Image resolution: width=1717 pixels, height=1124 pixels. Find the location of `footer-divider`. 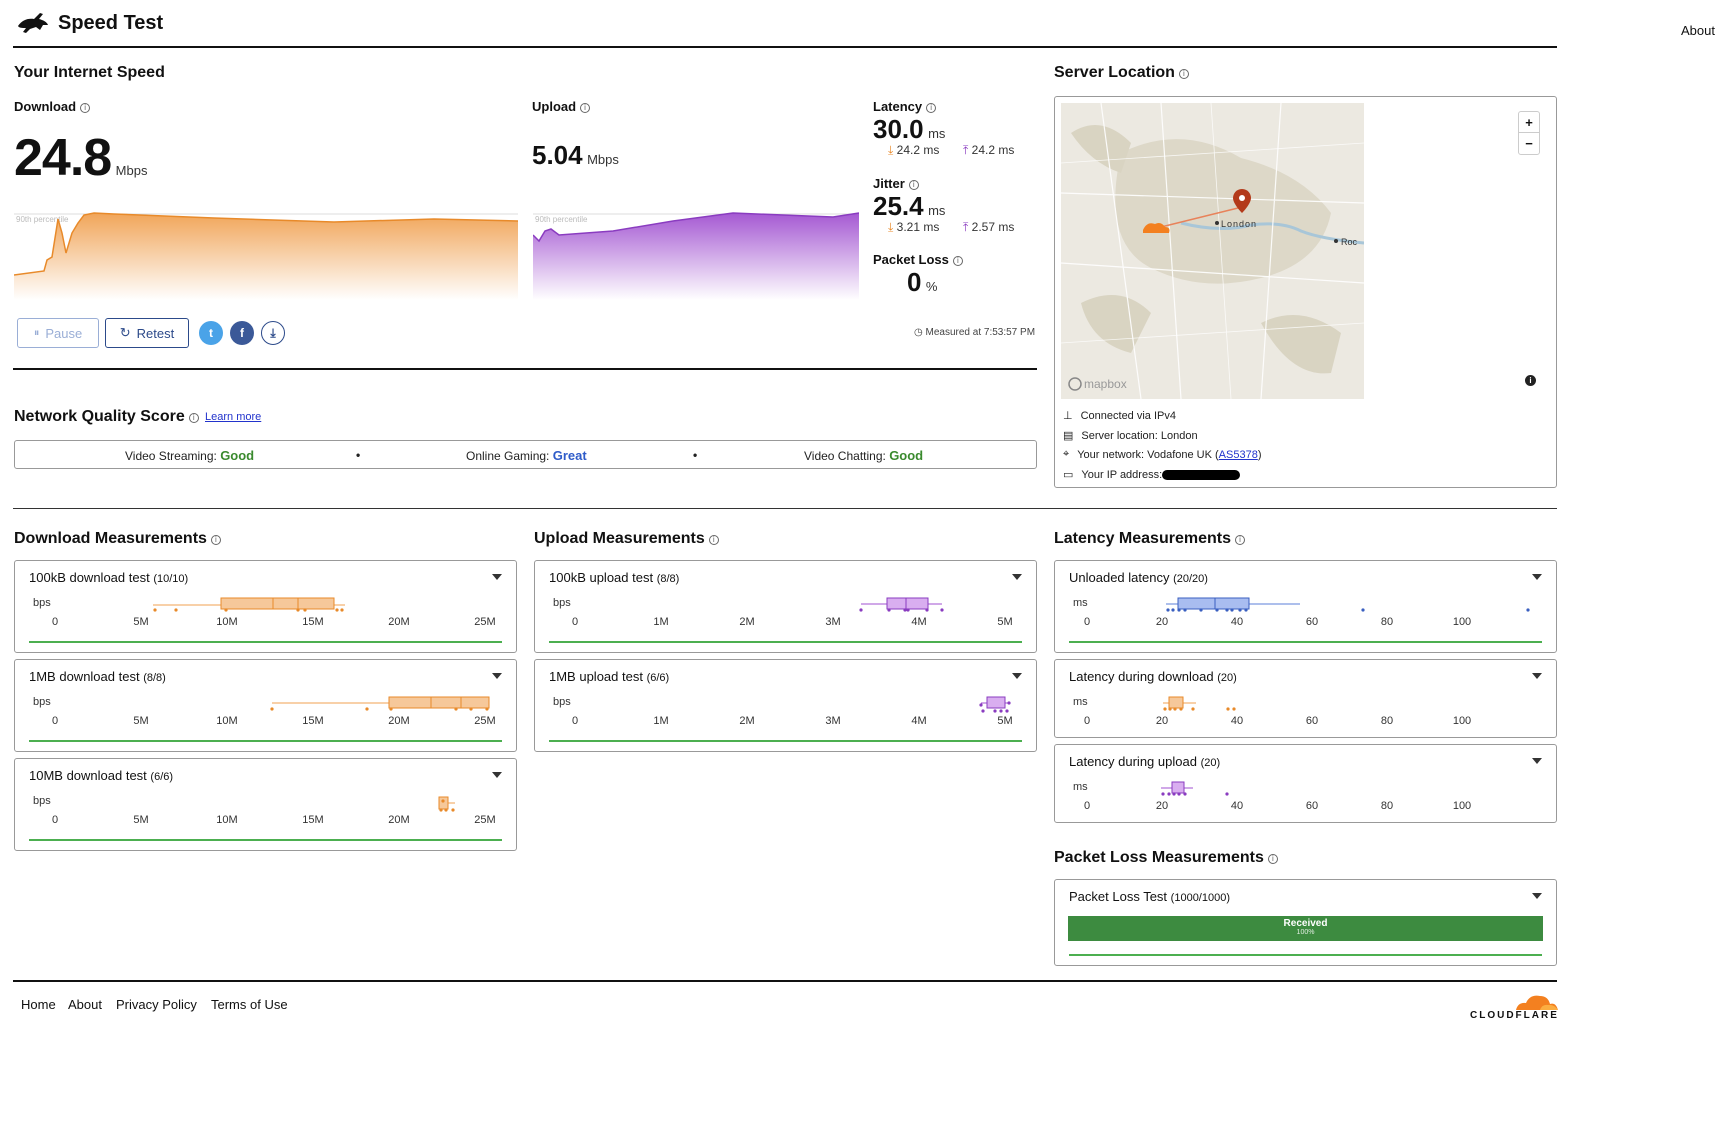

footer-divider is located at coordinates (785, 981).